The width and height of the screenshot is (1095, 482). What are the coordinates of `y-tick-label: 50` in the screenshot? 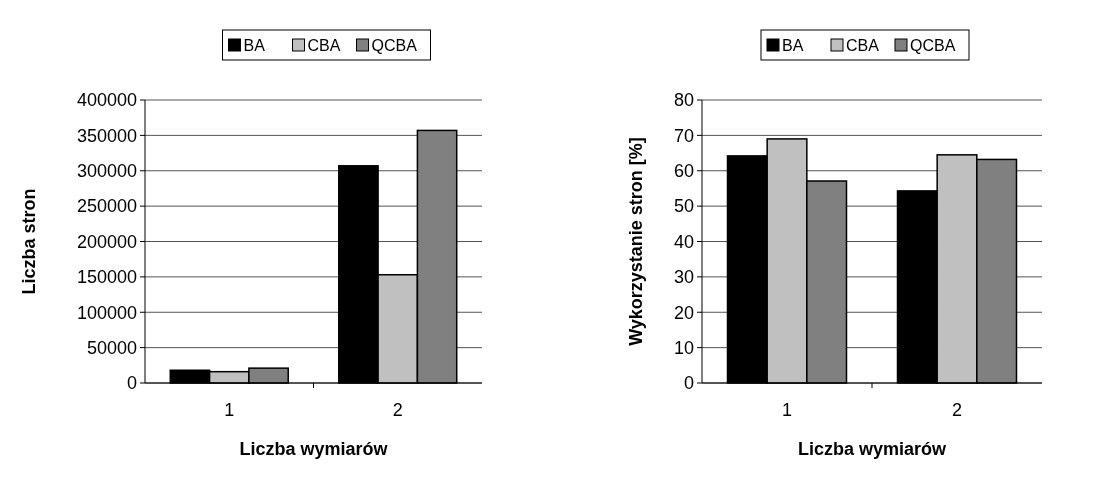 It's located at (683, 206).